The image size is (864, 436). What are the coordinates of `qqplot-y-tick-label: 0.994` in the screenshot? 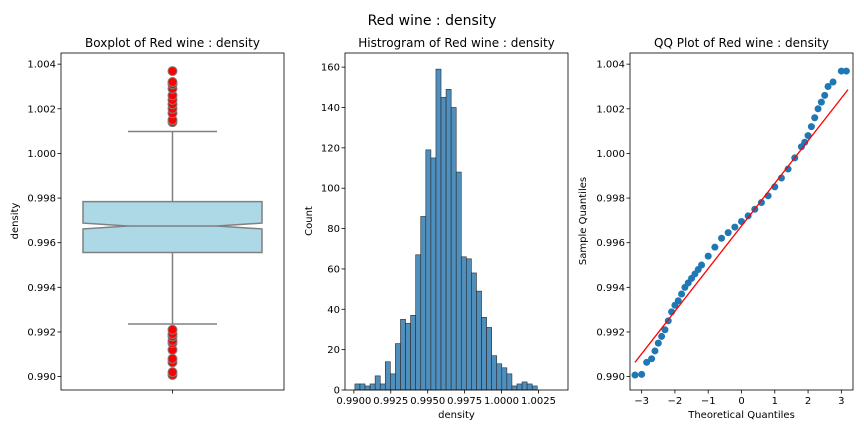 It's located at (610, 288).